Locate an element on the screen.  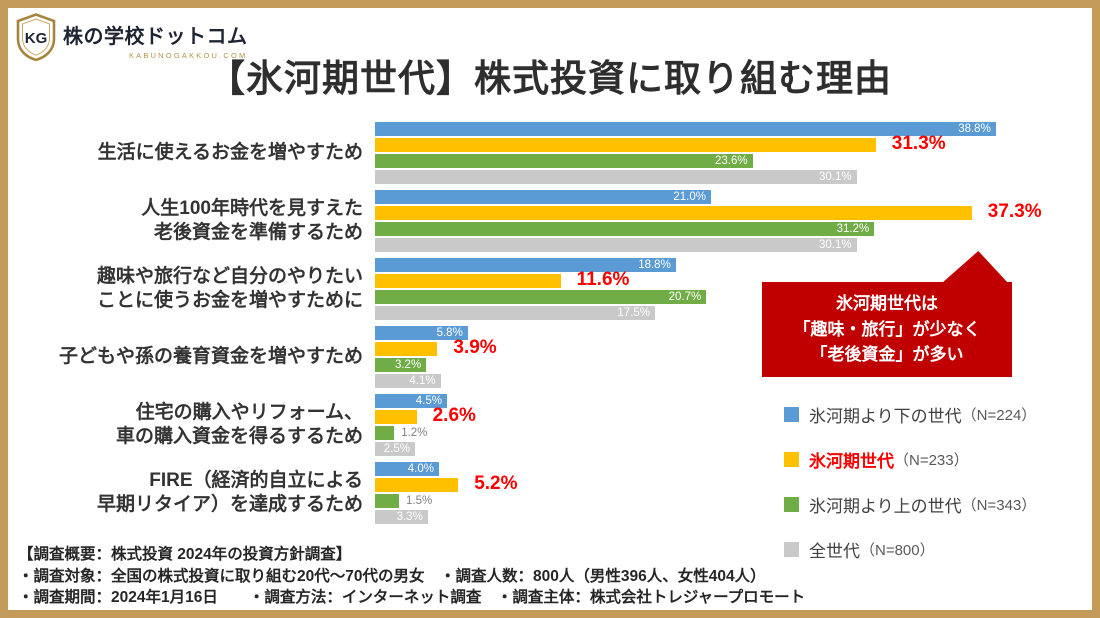
category-label: 住宅の購入やリフォーム、 車の購入資金を得るするため is located at coordinates (239, 424).